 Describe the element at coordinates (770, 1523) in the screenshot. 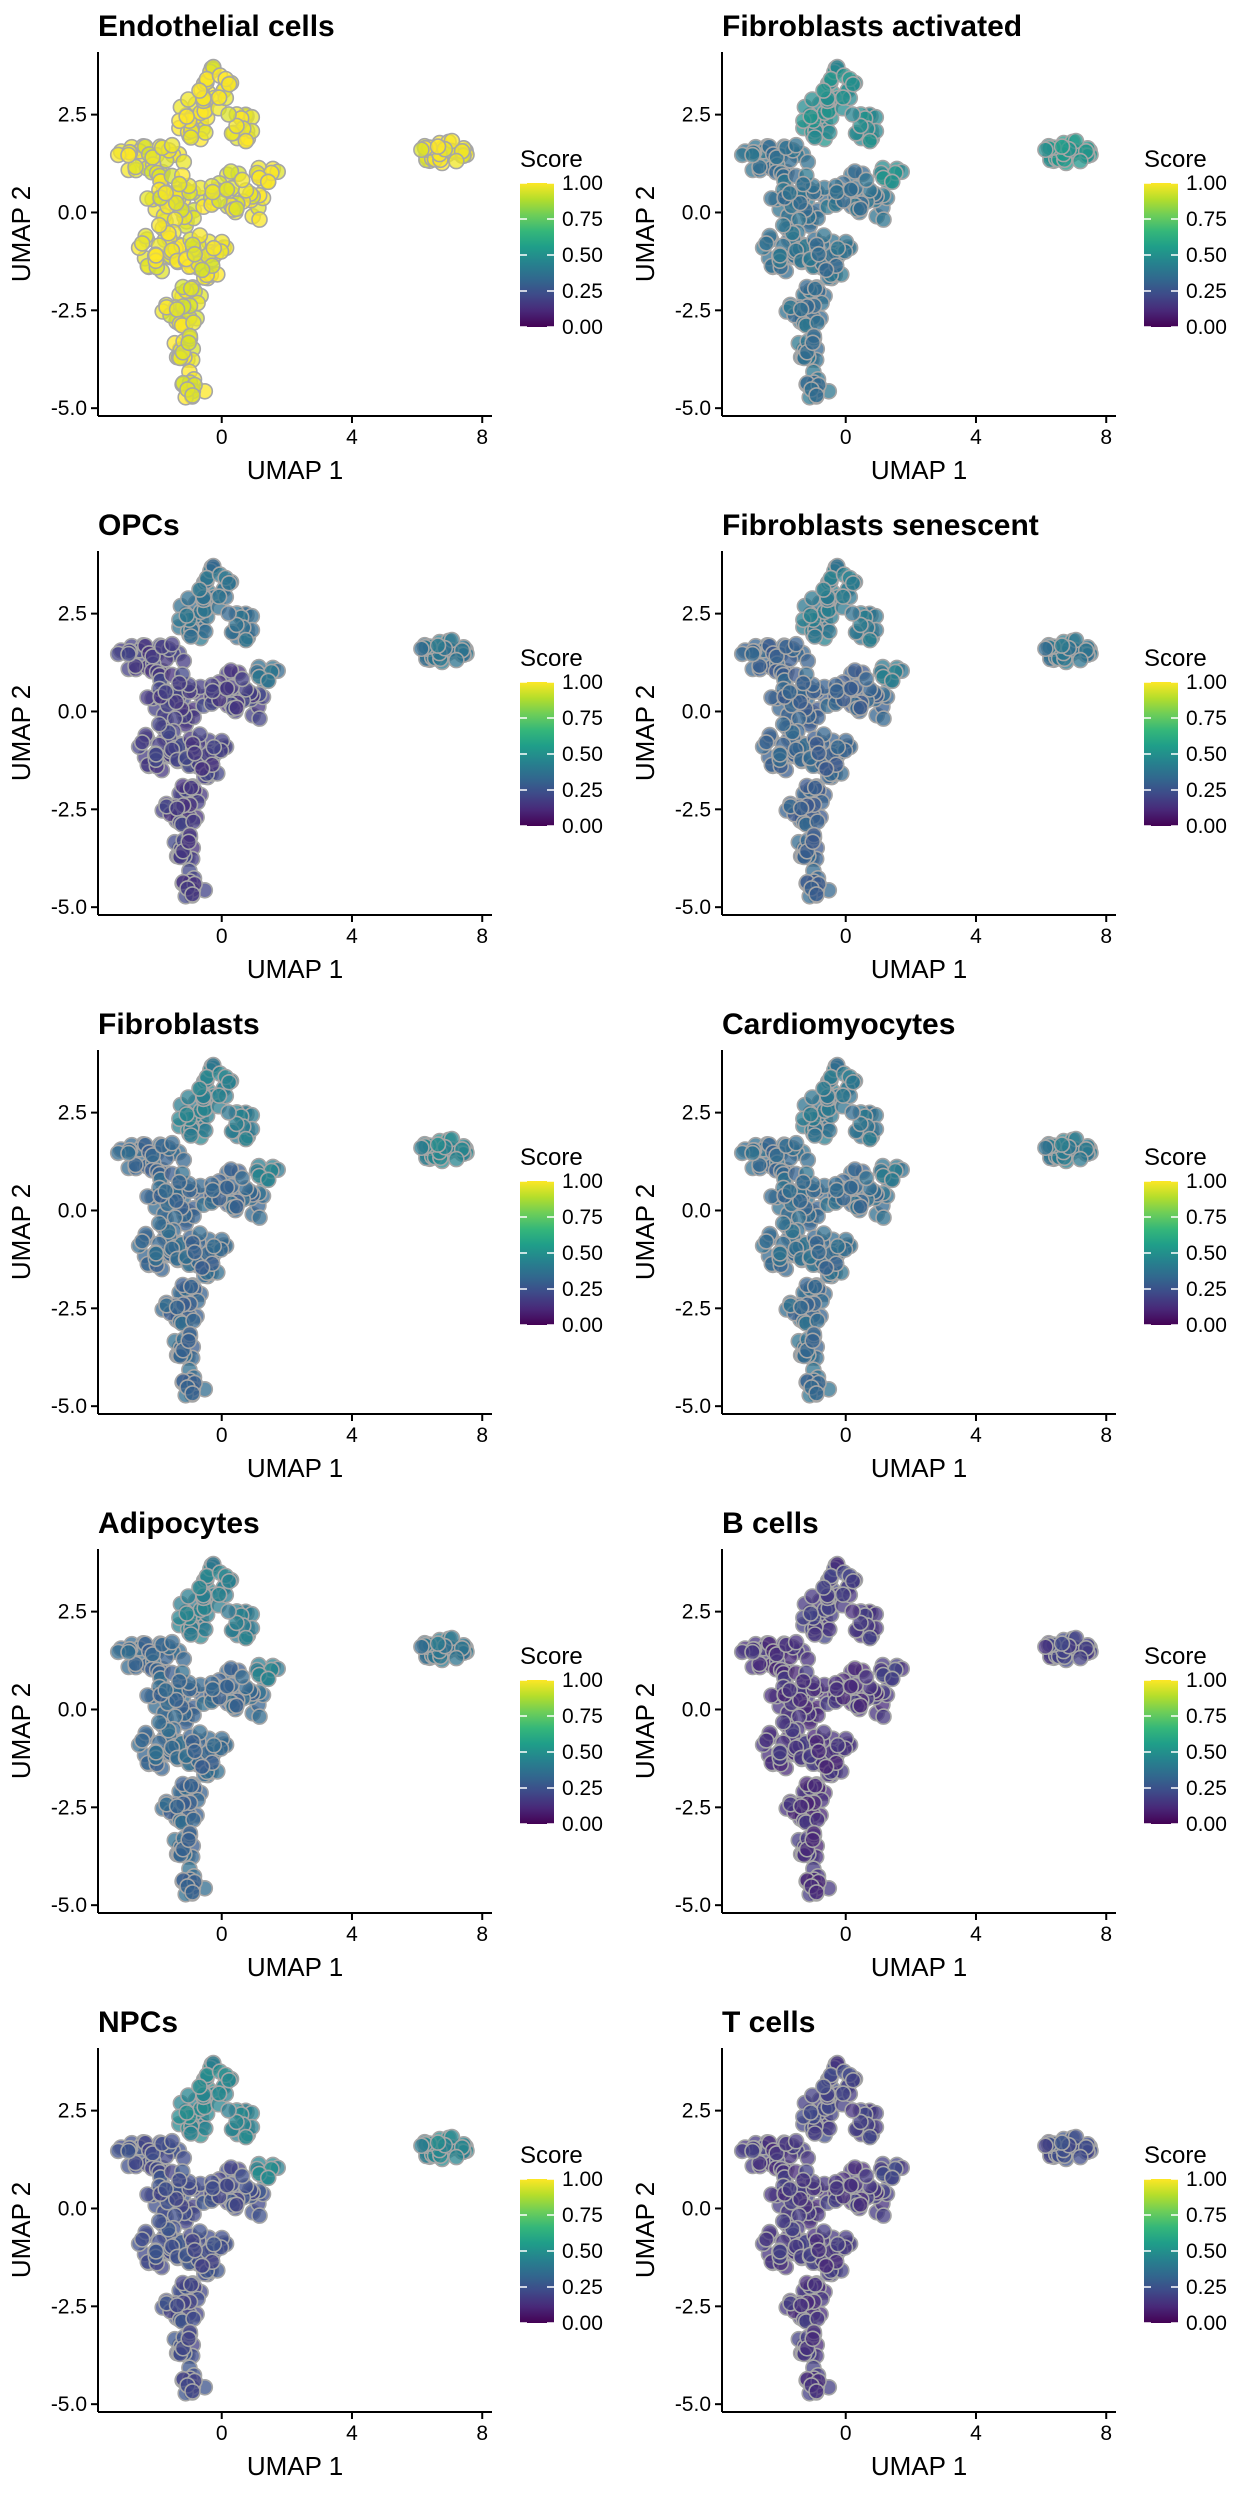

I see `panel-title: B cells` at that location.